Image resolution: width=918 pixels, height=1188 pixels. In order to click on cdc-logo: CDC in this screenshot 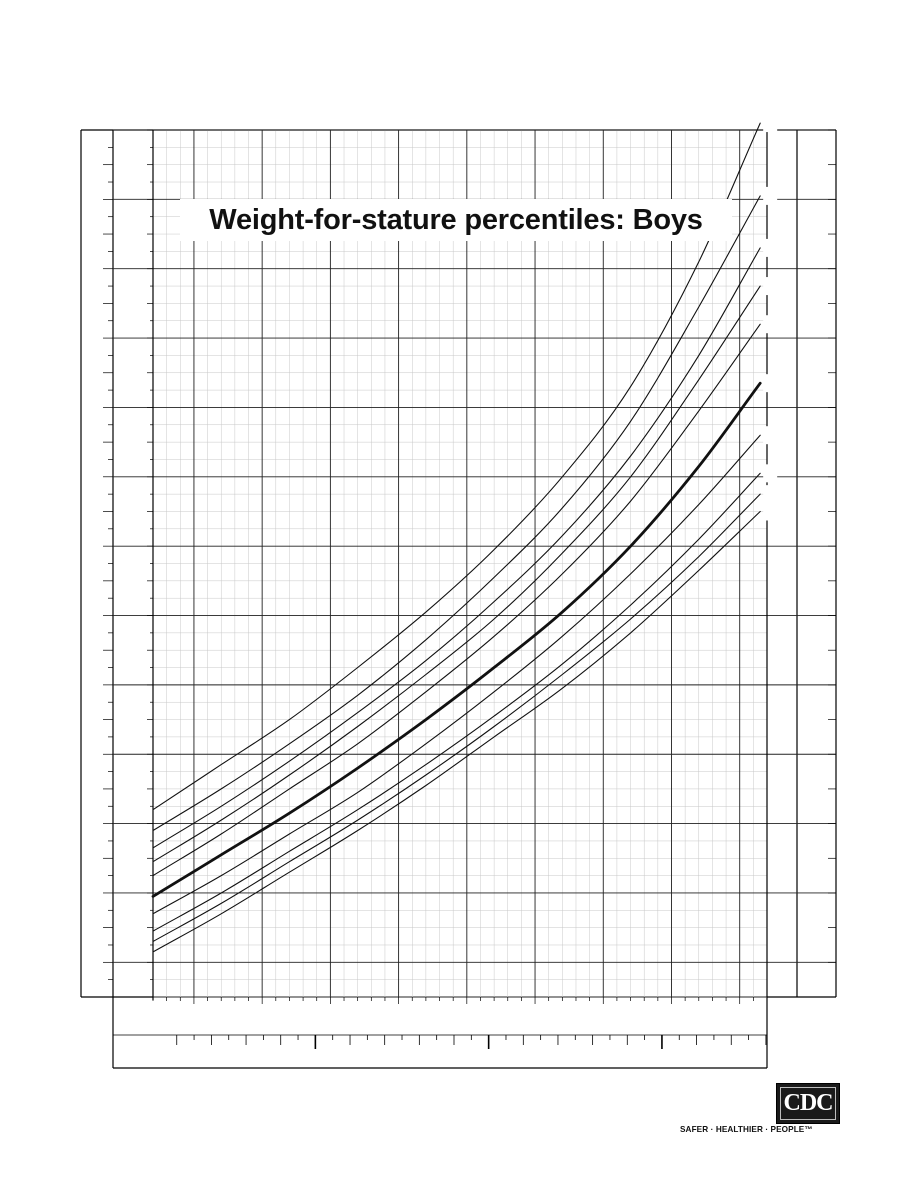, I will do `click(808, 1103)`.